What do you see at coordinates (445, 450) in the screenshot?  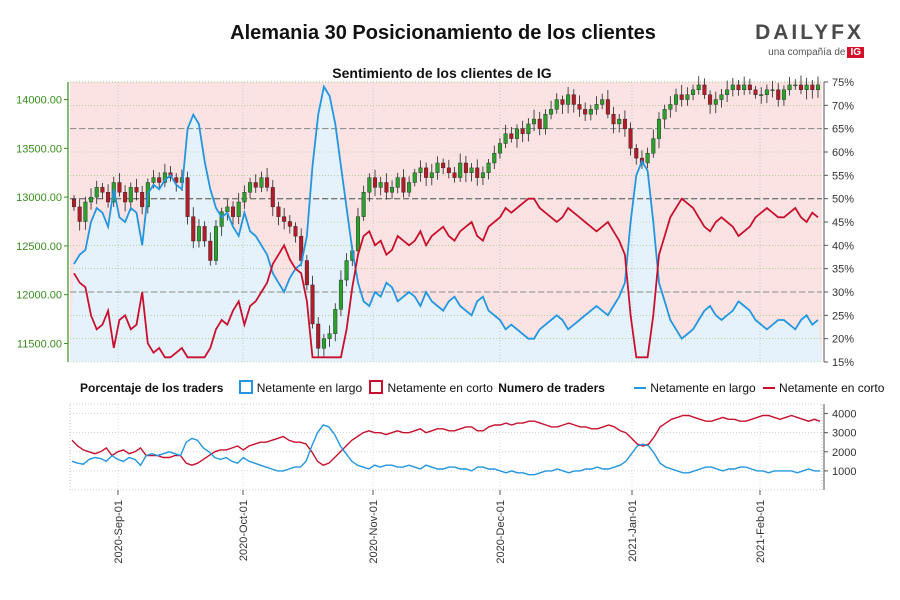 I see `net-long-count-line` at bounding box center [445, 450].